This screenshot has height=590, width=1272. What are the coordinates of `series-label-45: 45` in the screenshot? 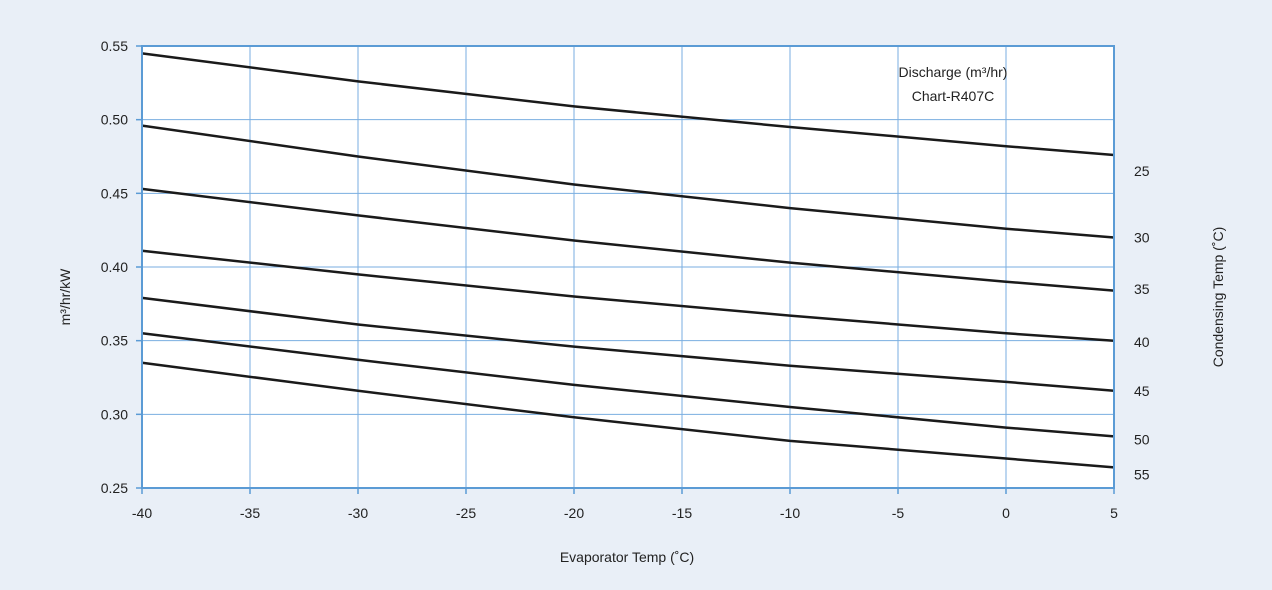 It's located at (1142, 391).